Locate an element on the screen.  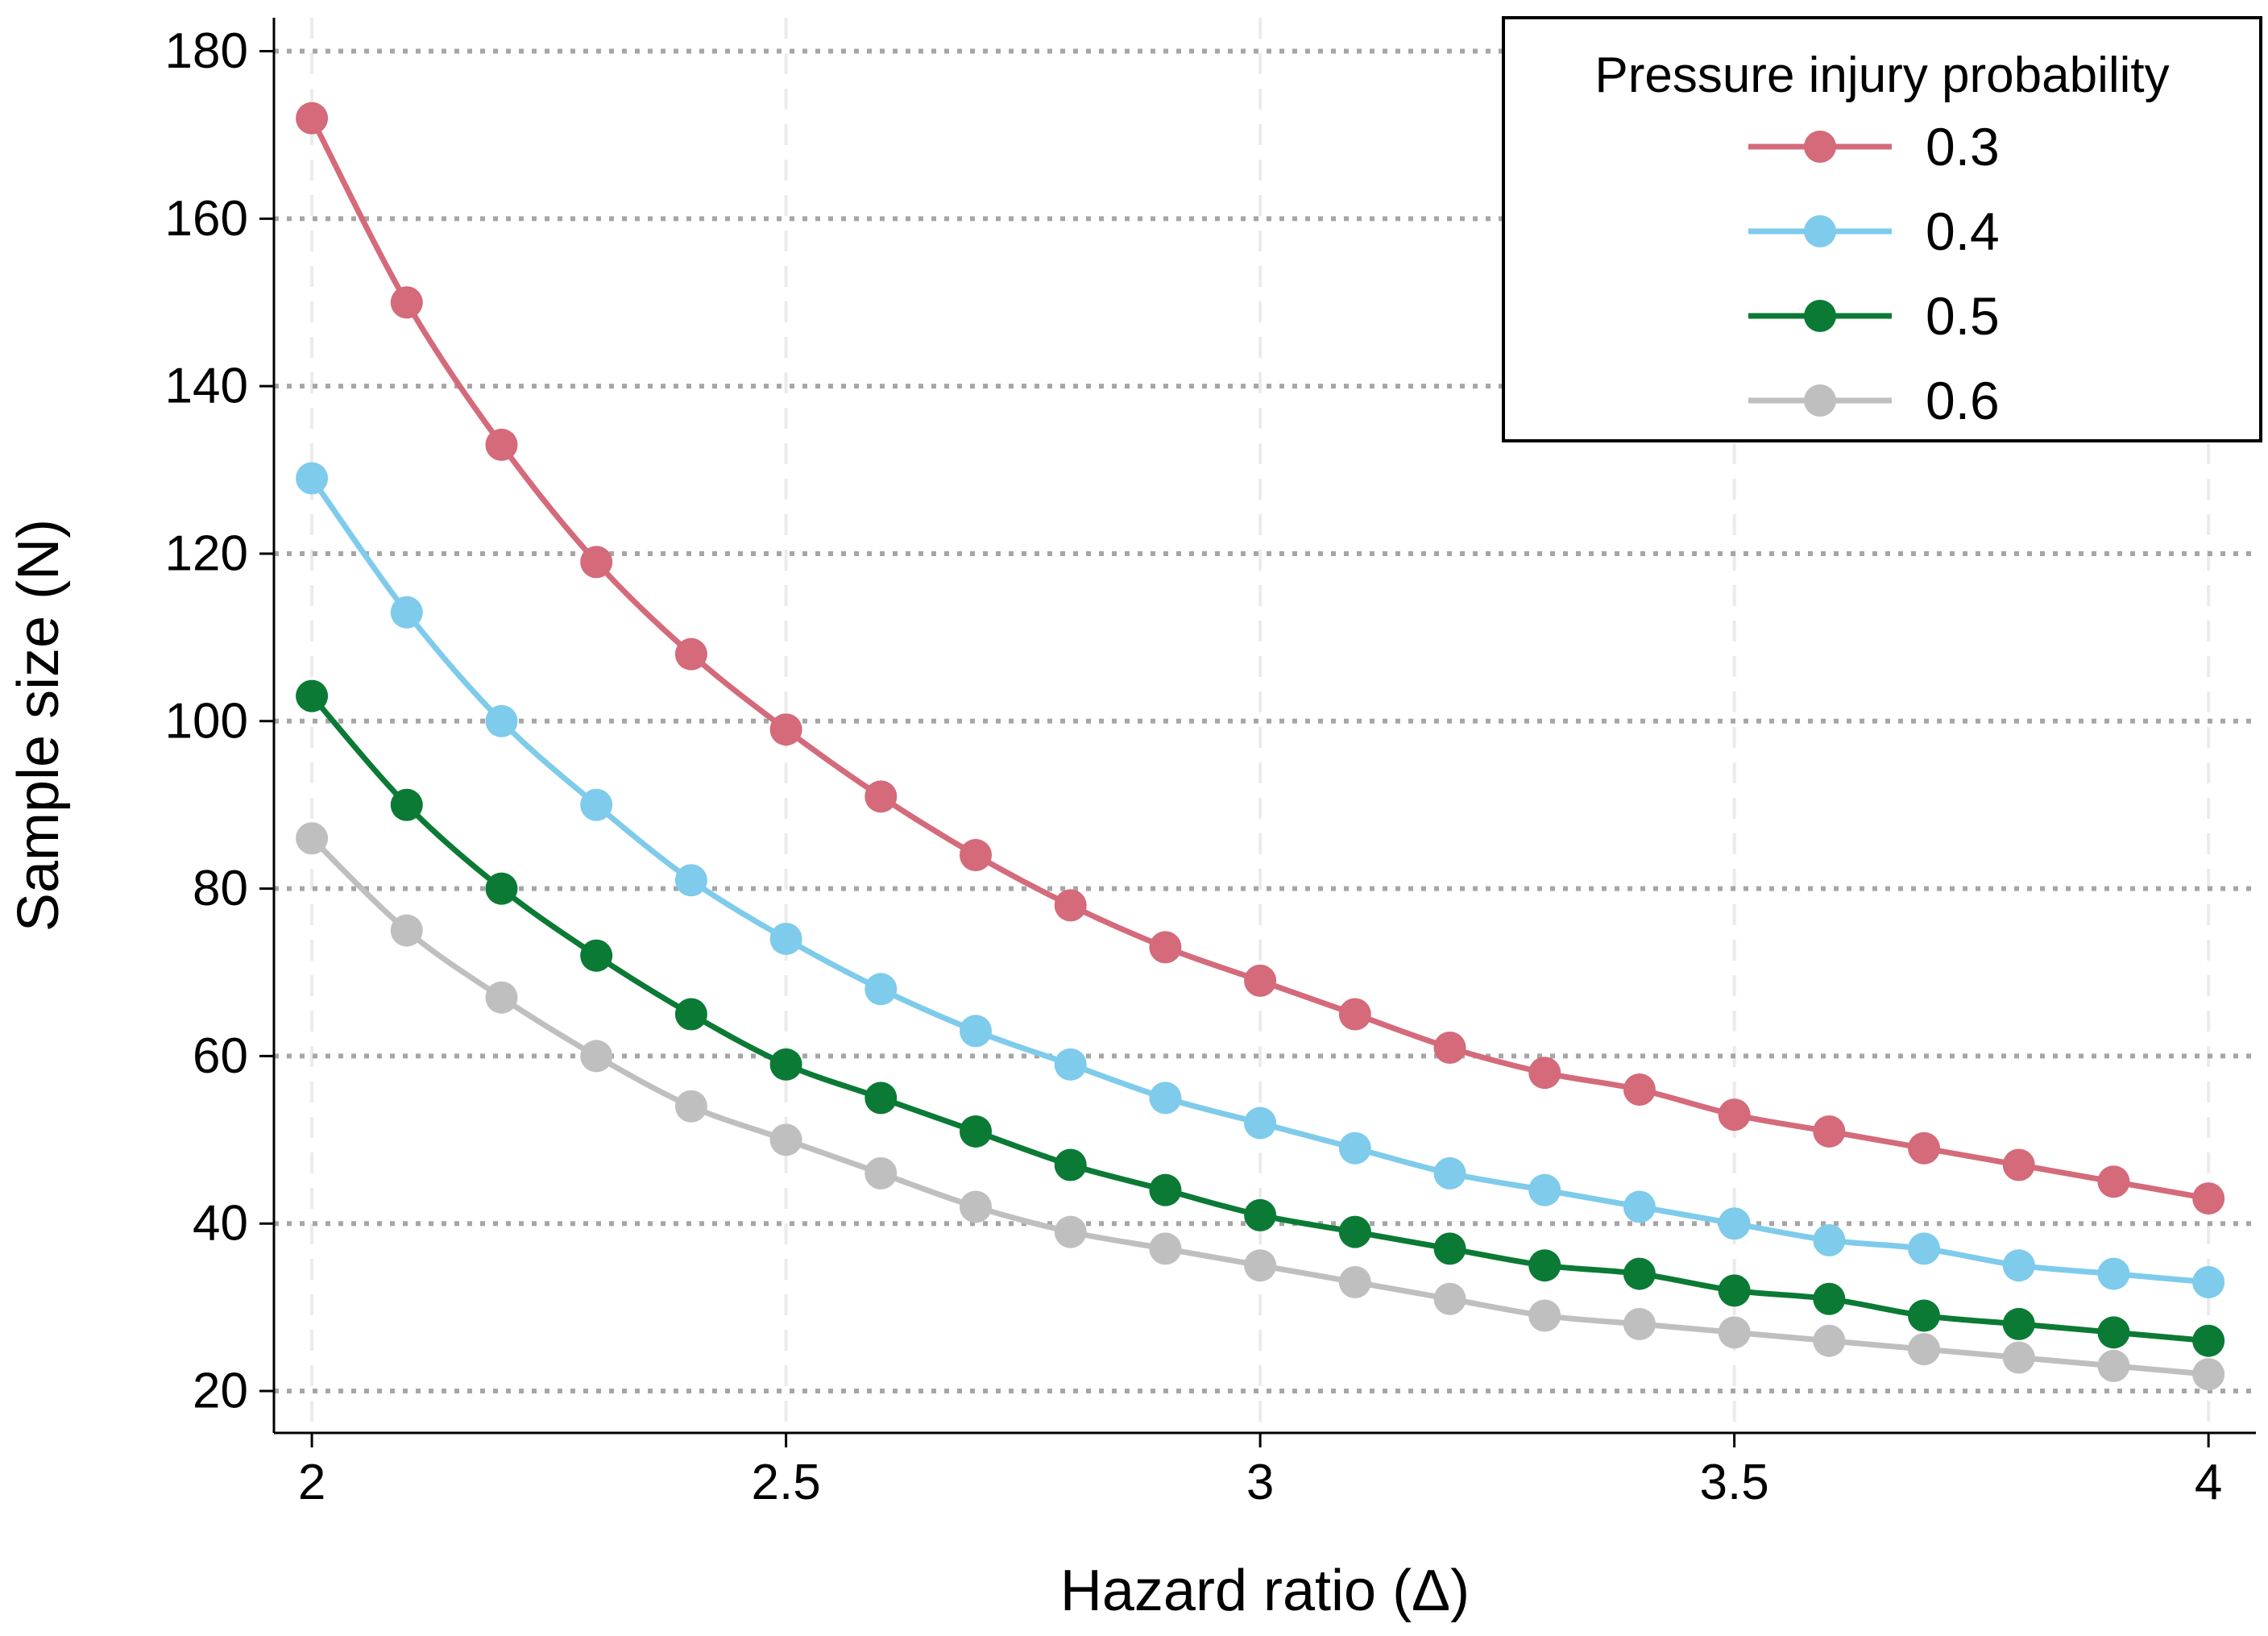
x-tick-label: 3.5 is located at coordinates (1734, 1482).